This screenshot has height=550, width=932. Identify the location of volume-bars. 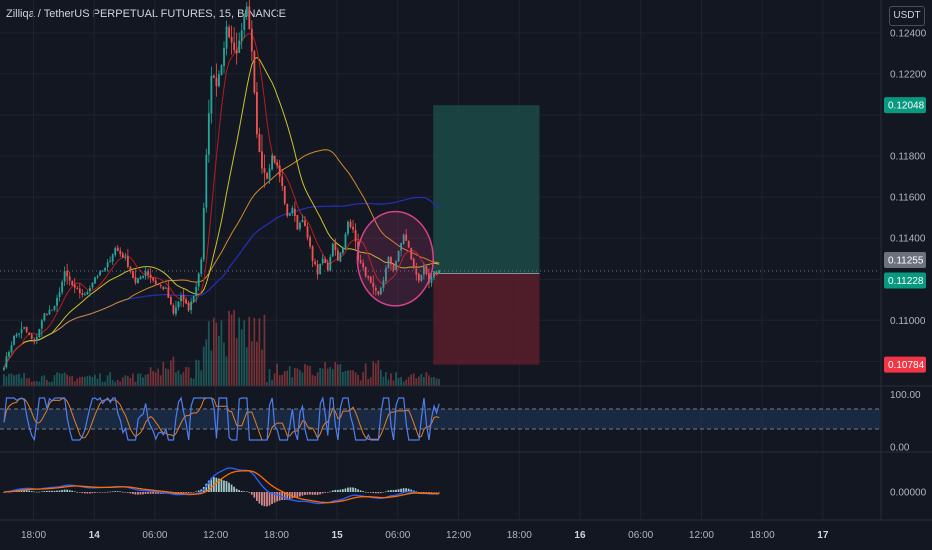
(221, 348).